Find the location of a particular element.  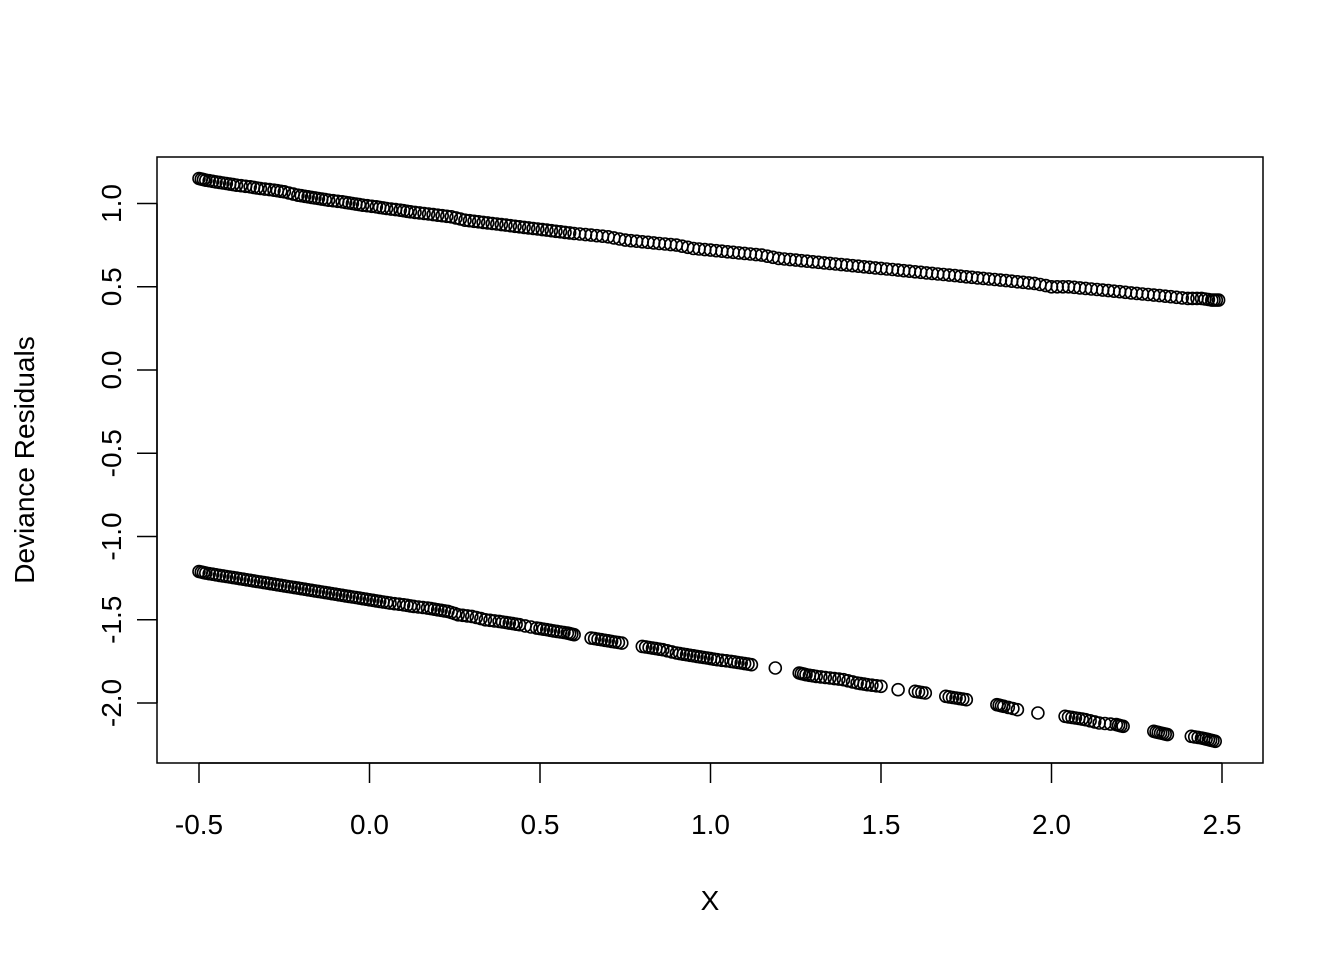

x-tick-label: 1.0 is located at coordinates (710, 824).